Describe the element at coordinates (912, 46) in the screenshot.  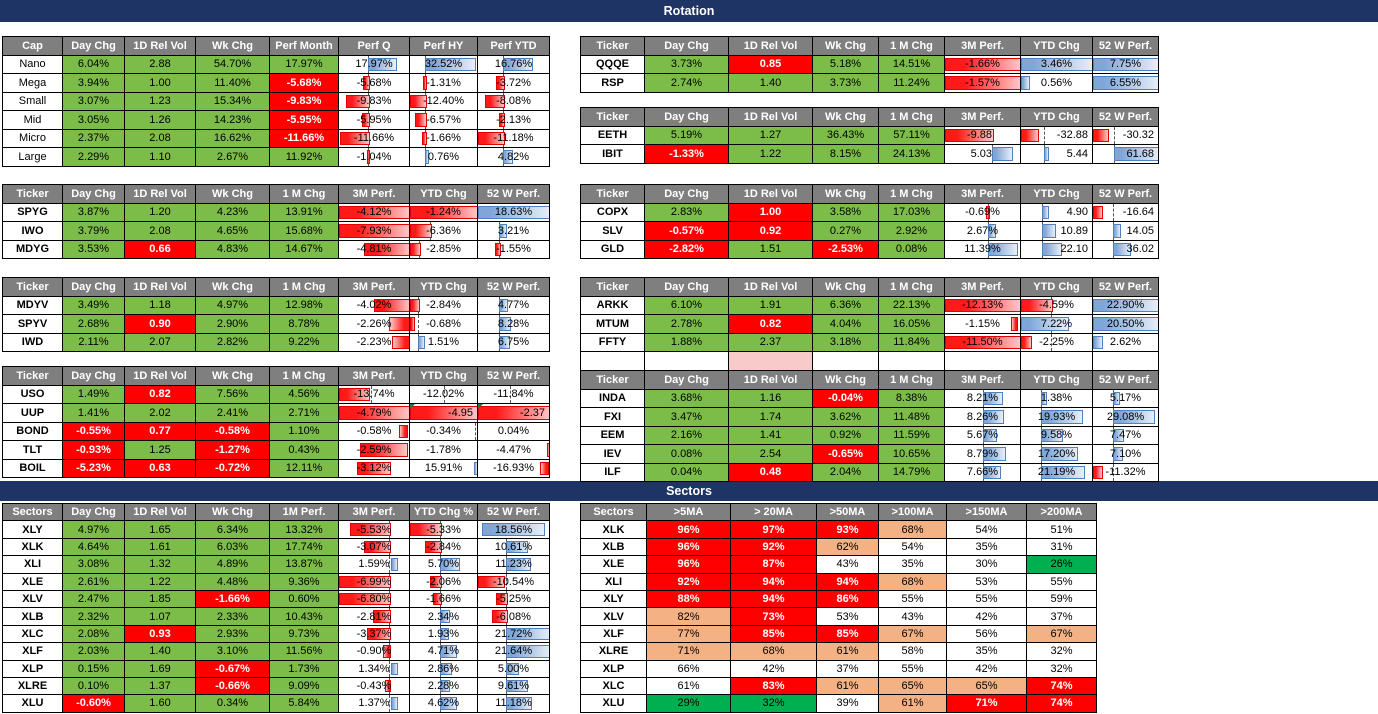
I see `equal-weight-table-header-4: 1 M Chg` at that location.